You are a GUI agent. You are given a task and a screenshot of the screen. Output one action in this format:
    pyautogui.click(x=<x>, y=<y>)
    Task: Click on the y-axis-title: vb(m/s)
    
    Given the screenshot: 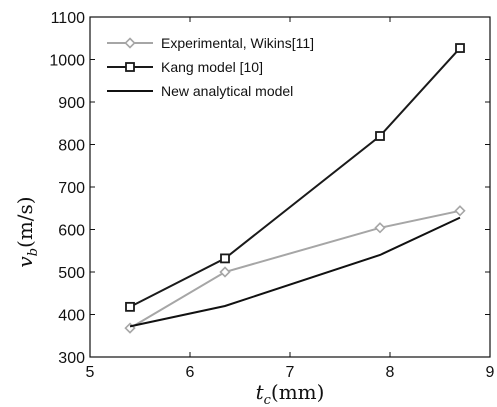 What is the action you would take?
    pyautogui.click(x=27, y=231)
    